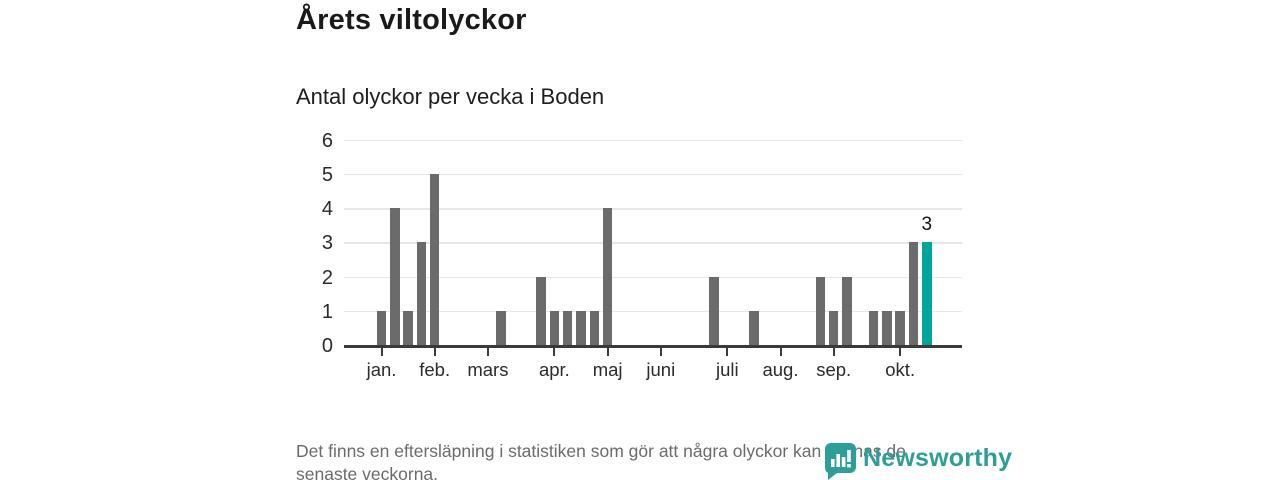  What do you see at coordinates (607, 369) in the screenshot?
I see `x-tick-label: maj` at bounding box center [607, 369].